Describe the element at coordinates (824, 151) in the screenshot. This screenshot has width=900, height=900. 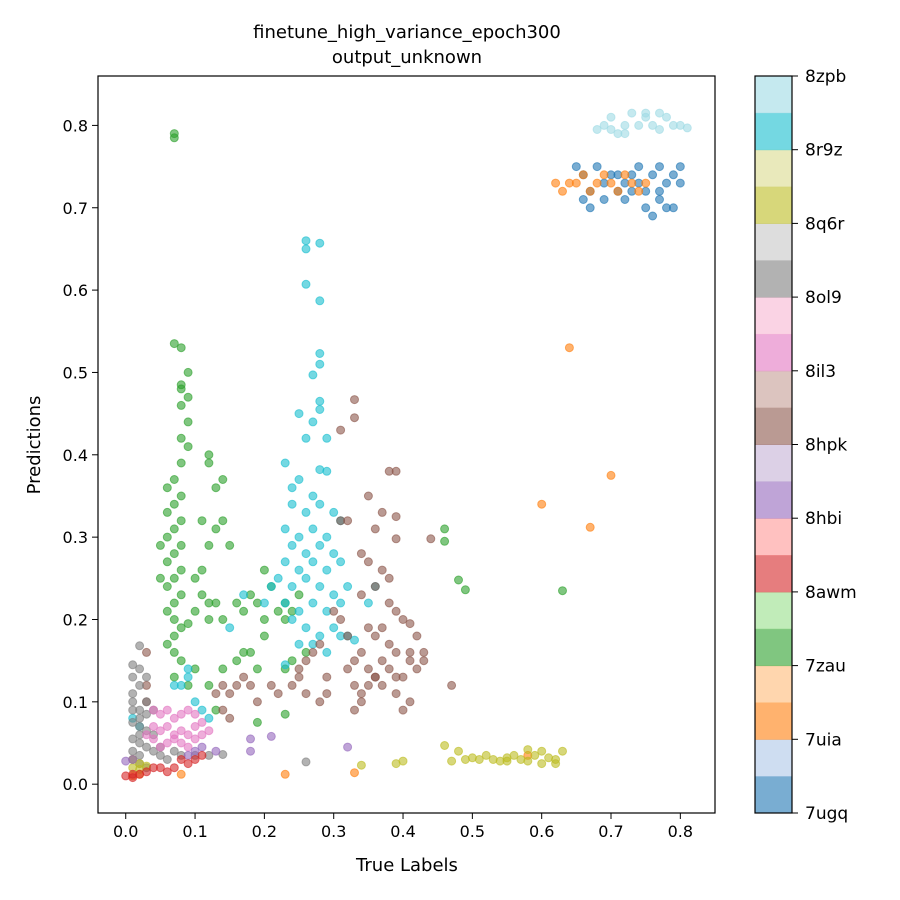
I see `colorbar-label: 8r9z` at that location.